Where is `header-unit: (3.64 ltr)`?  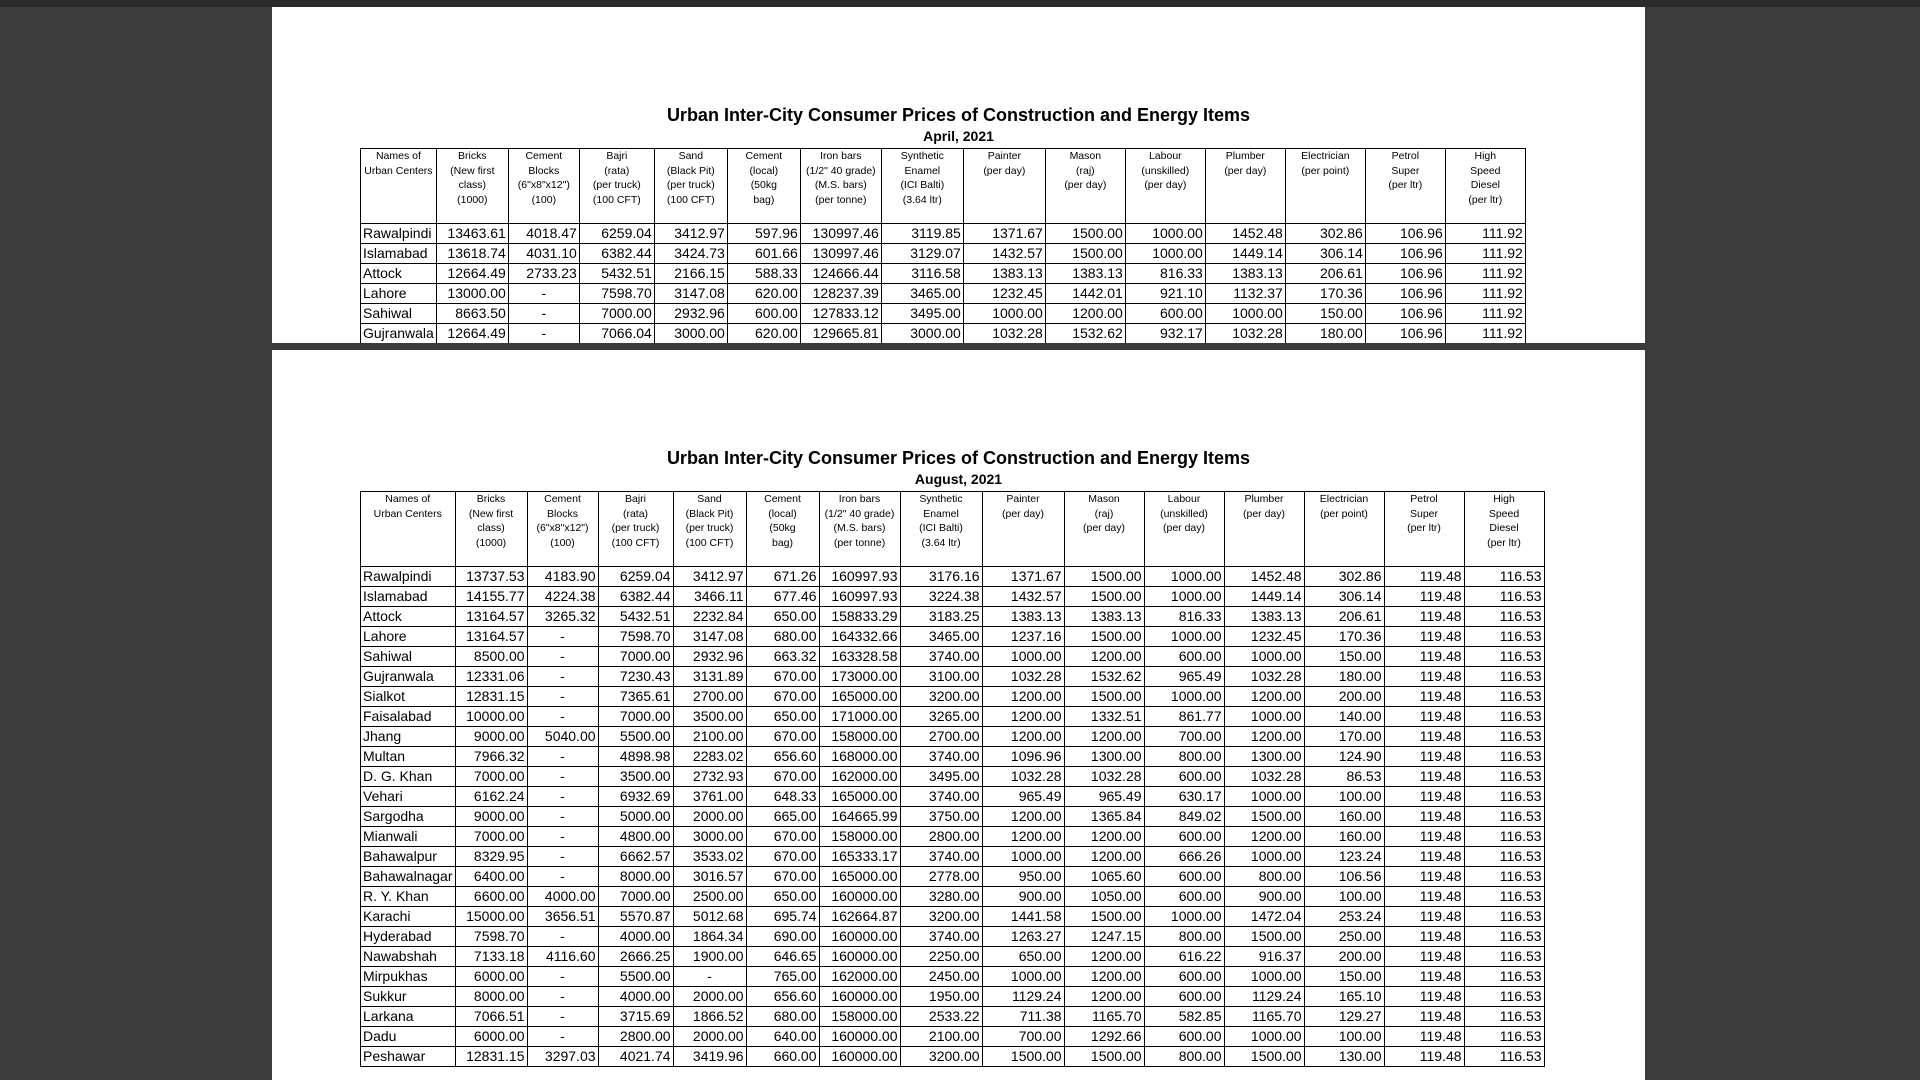
header-unit: (3.64 ltr) is located at coordinates (922, 199).